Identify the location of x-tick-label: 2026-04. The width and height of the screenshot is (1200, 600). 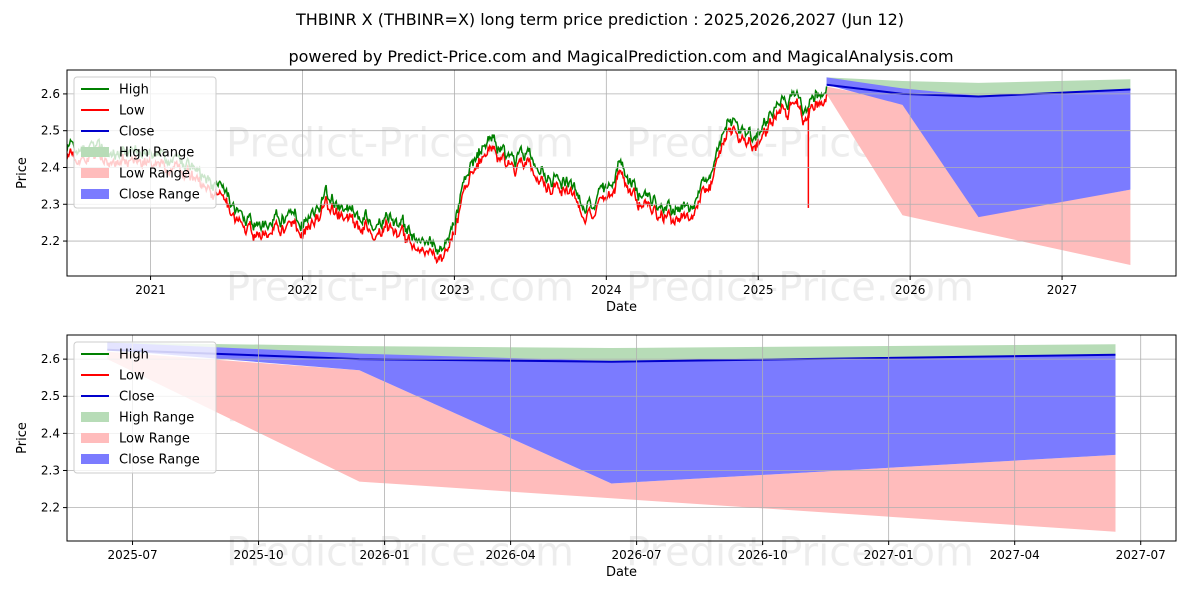
(511, 555).